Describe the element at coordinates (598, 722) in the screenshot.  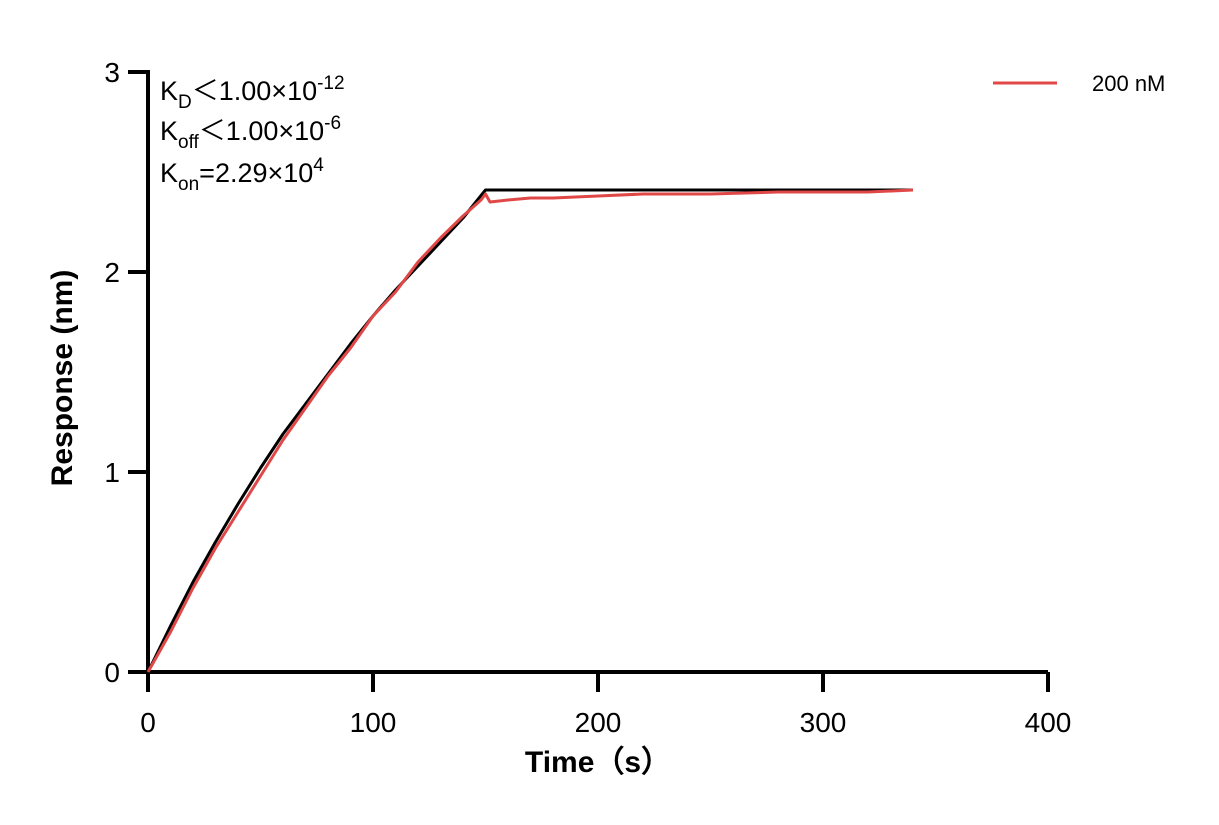
I see `x-tick-label: 200` at that location.